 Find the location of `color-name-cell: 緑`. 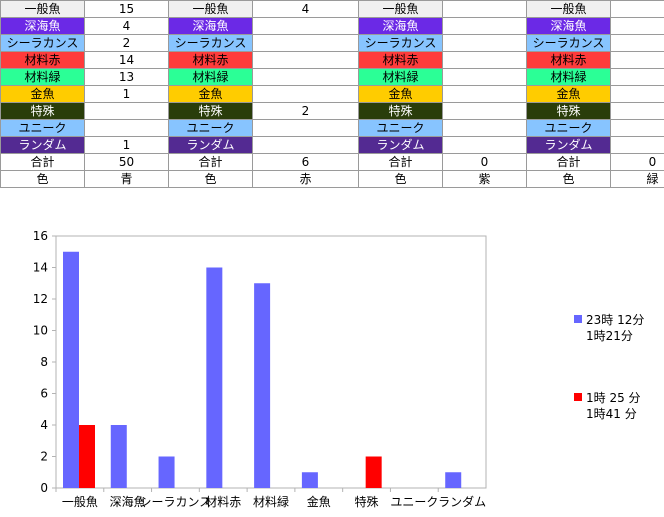

color-name-cell: 緑 is located at coordinates (637, 179).